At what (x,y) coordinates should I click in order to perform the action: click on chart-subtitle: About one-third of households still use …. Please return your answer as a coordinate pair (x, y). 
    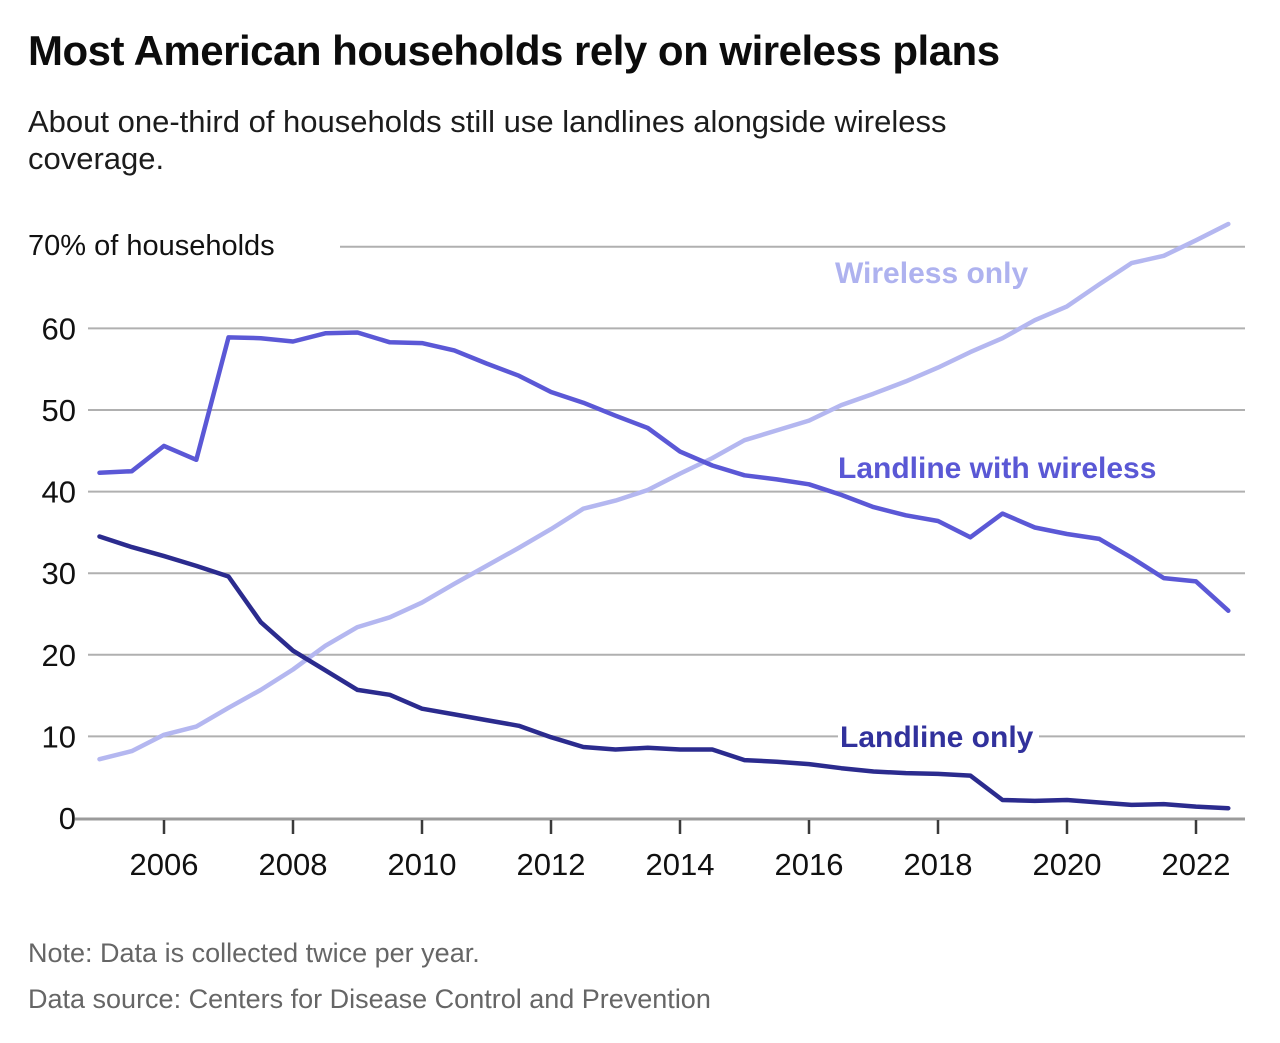
    Looking at the image, I should click on (487, 140).